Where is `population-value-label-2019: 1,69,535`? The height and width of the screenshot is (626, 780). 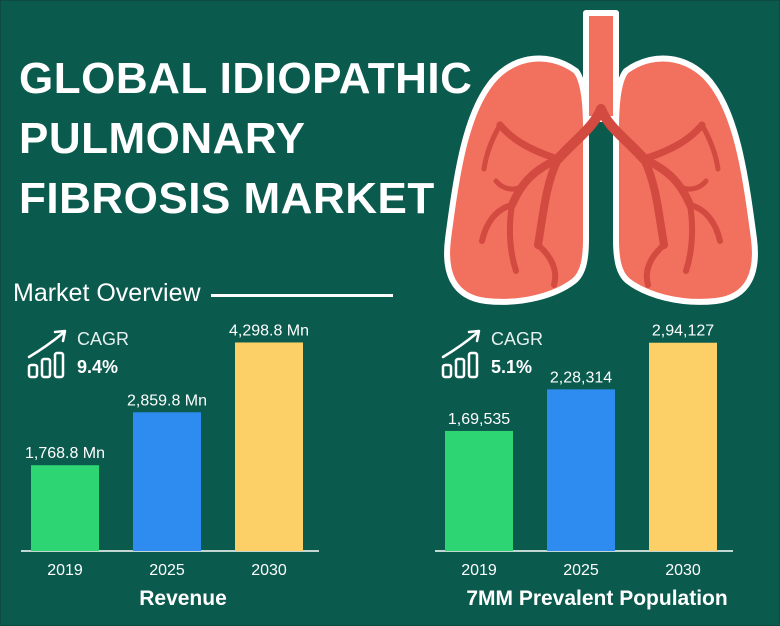 population-value-label-2019: 1,69,535 is located at coordinates (479, 419).